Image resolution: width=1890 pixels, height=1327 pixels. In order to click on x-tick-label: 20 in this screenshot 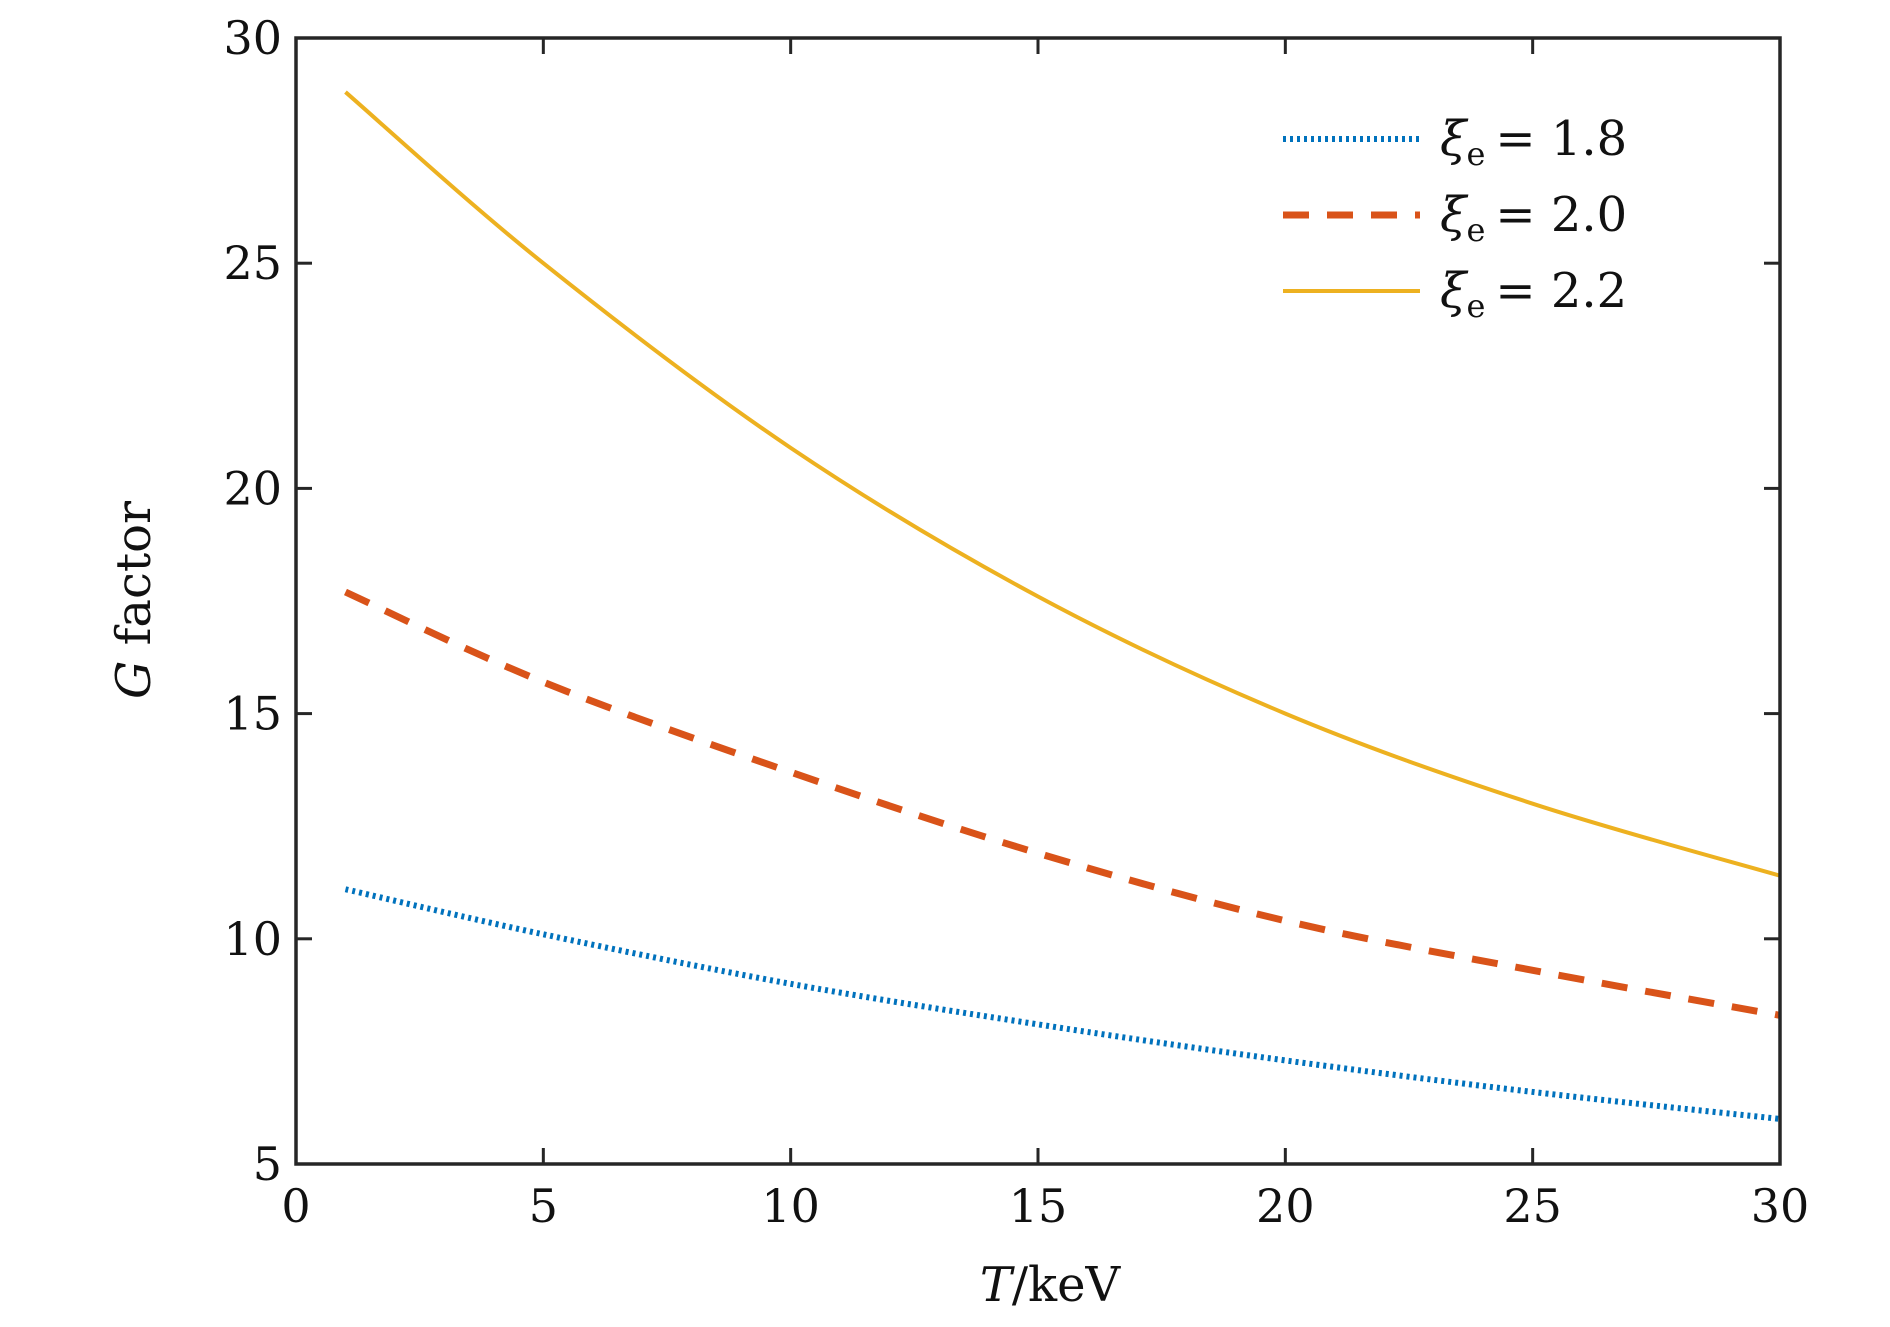, I will do `click(1285, 1206)`.